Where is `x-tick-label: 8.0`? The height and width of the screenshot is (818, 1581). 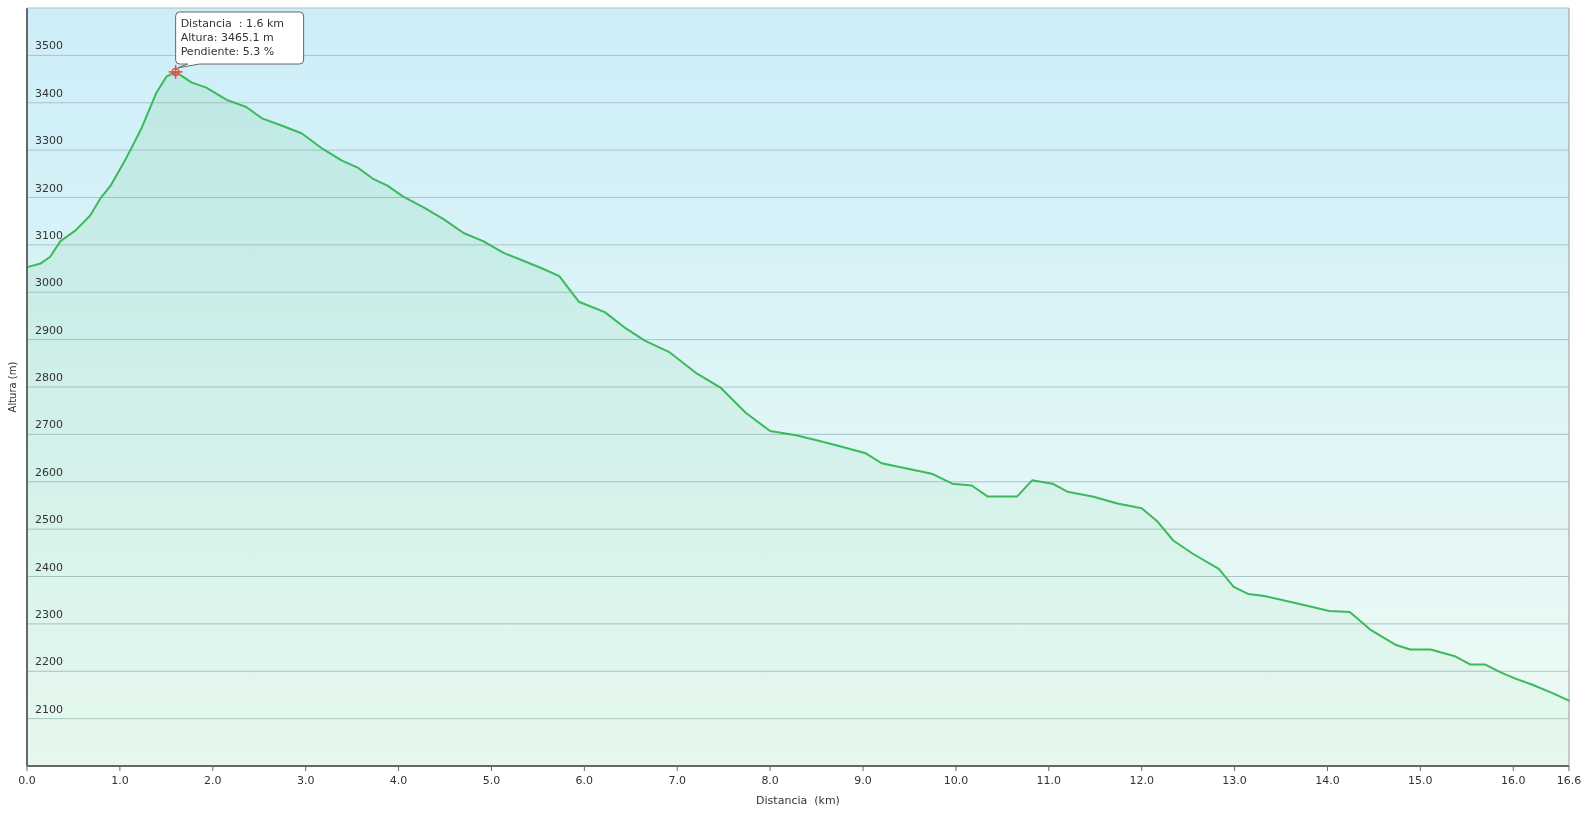 x-tick-label: 8.0 is located at coordinates (770, 780).